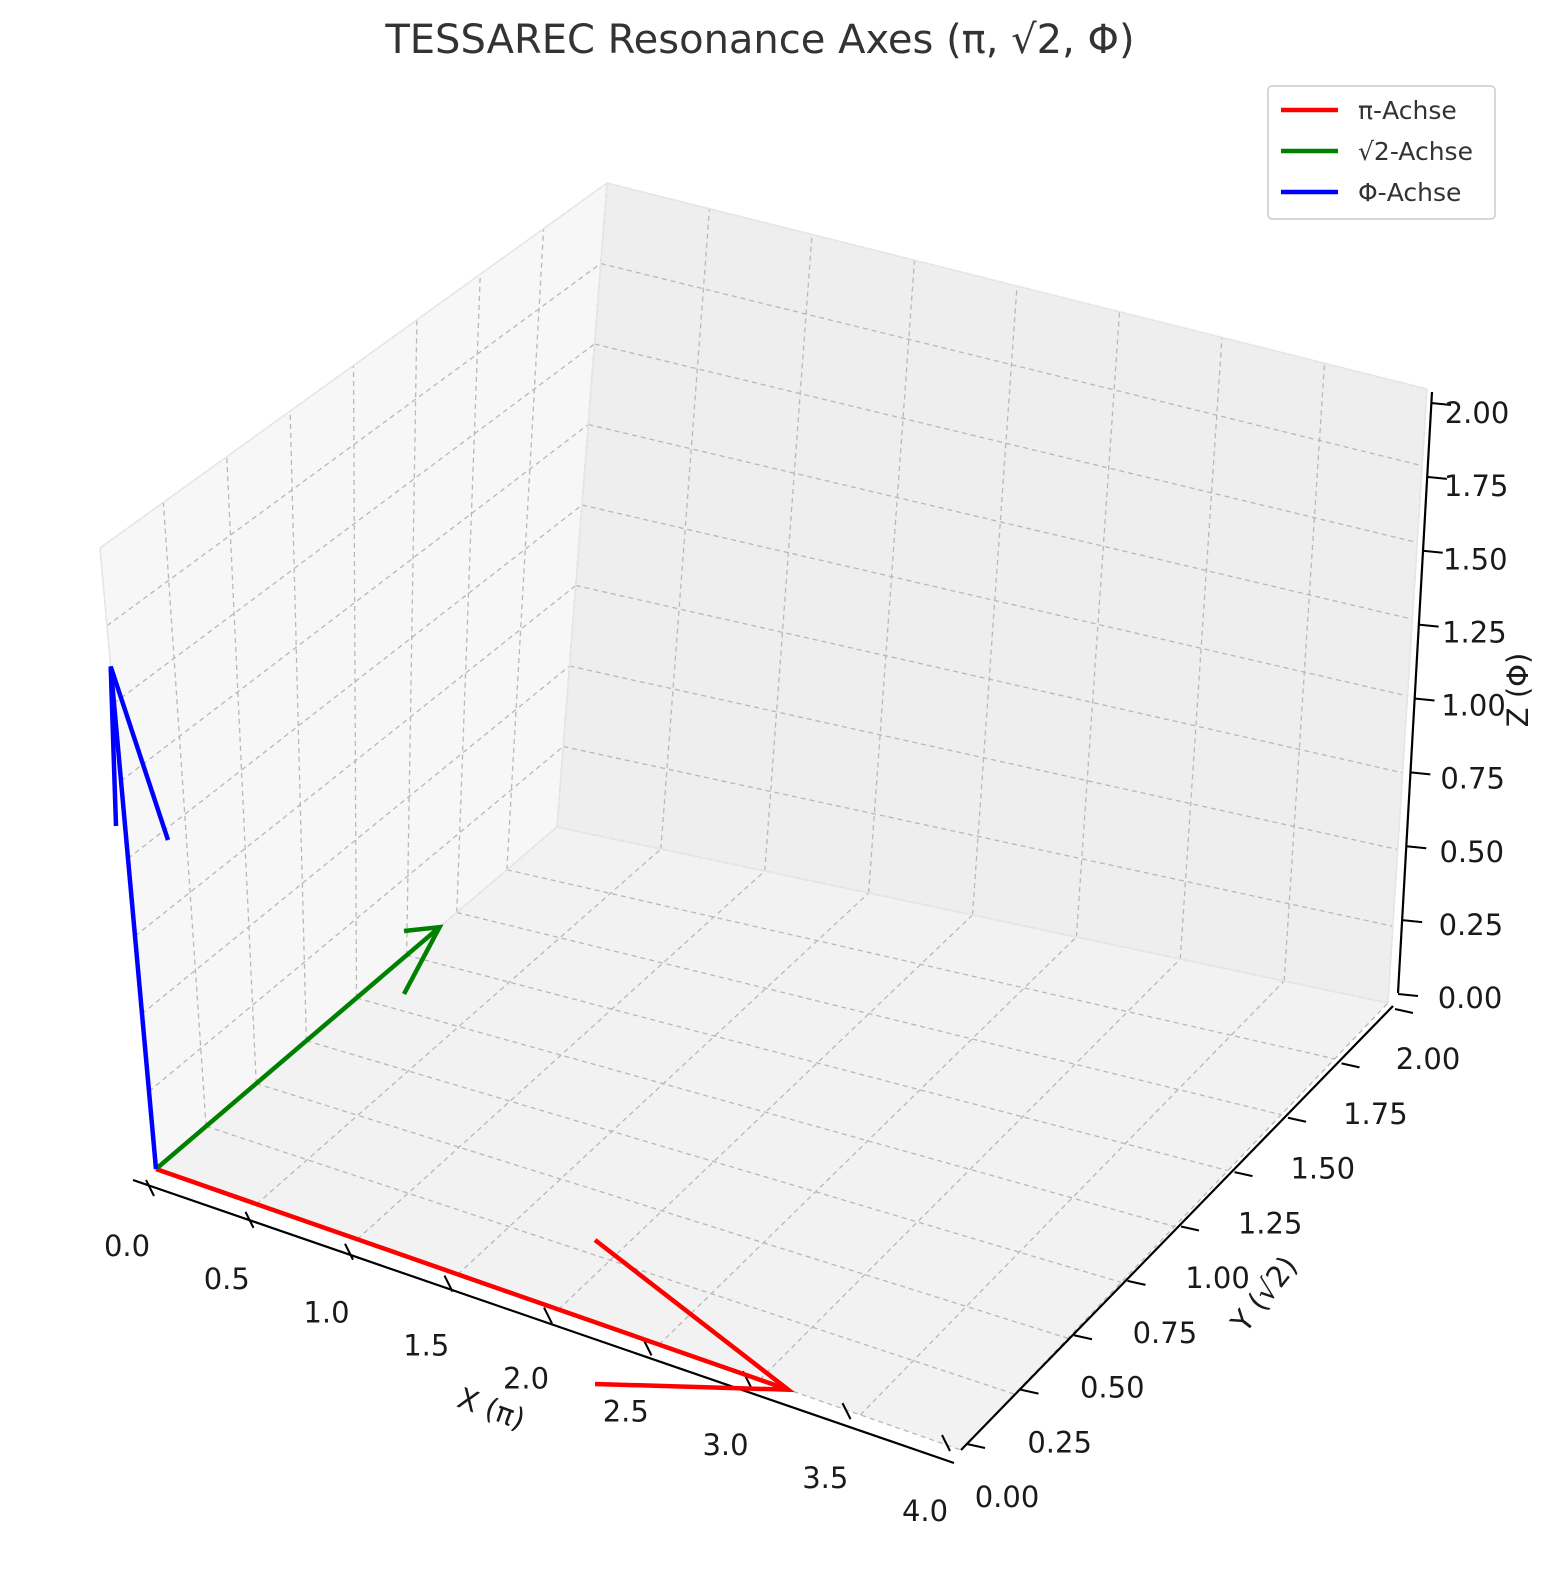 This screenshot has width=1551, height=1580. What do you see at coordinates (1518, 690) in the screenshot?
I see `z-axis-label: Z (Φ)` at bounding box center [1518, 690].